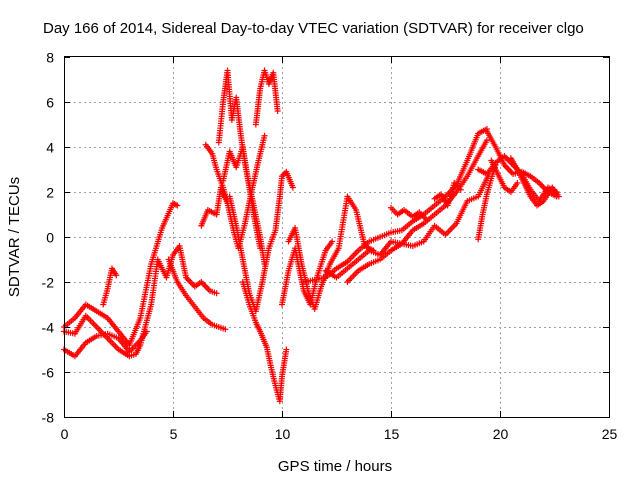 This screenshot has width=640, height=480. Describe the element at coordinates (501, 434) in the screenshot. I see `x-tick-label: 20` at that location.